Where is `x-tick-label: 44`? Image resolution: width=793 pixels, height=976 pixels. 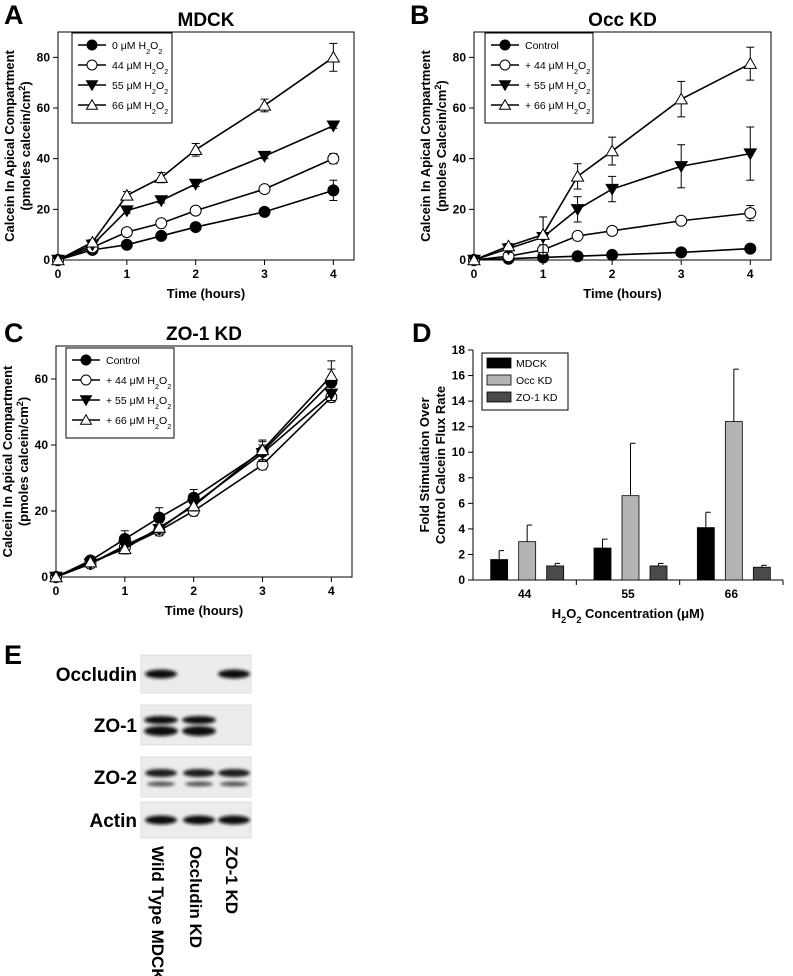 x-tick-label: 44 is located at coordinates (525, 594).